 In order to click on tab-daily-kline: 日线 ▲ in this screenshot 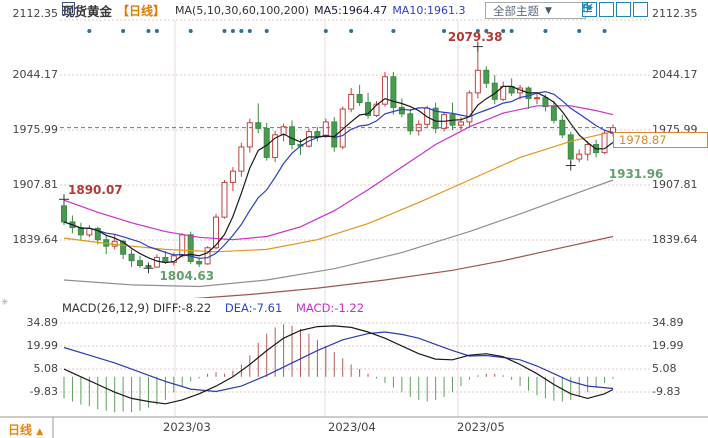, I will do `click(25, 429)`.